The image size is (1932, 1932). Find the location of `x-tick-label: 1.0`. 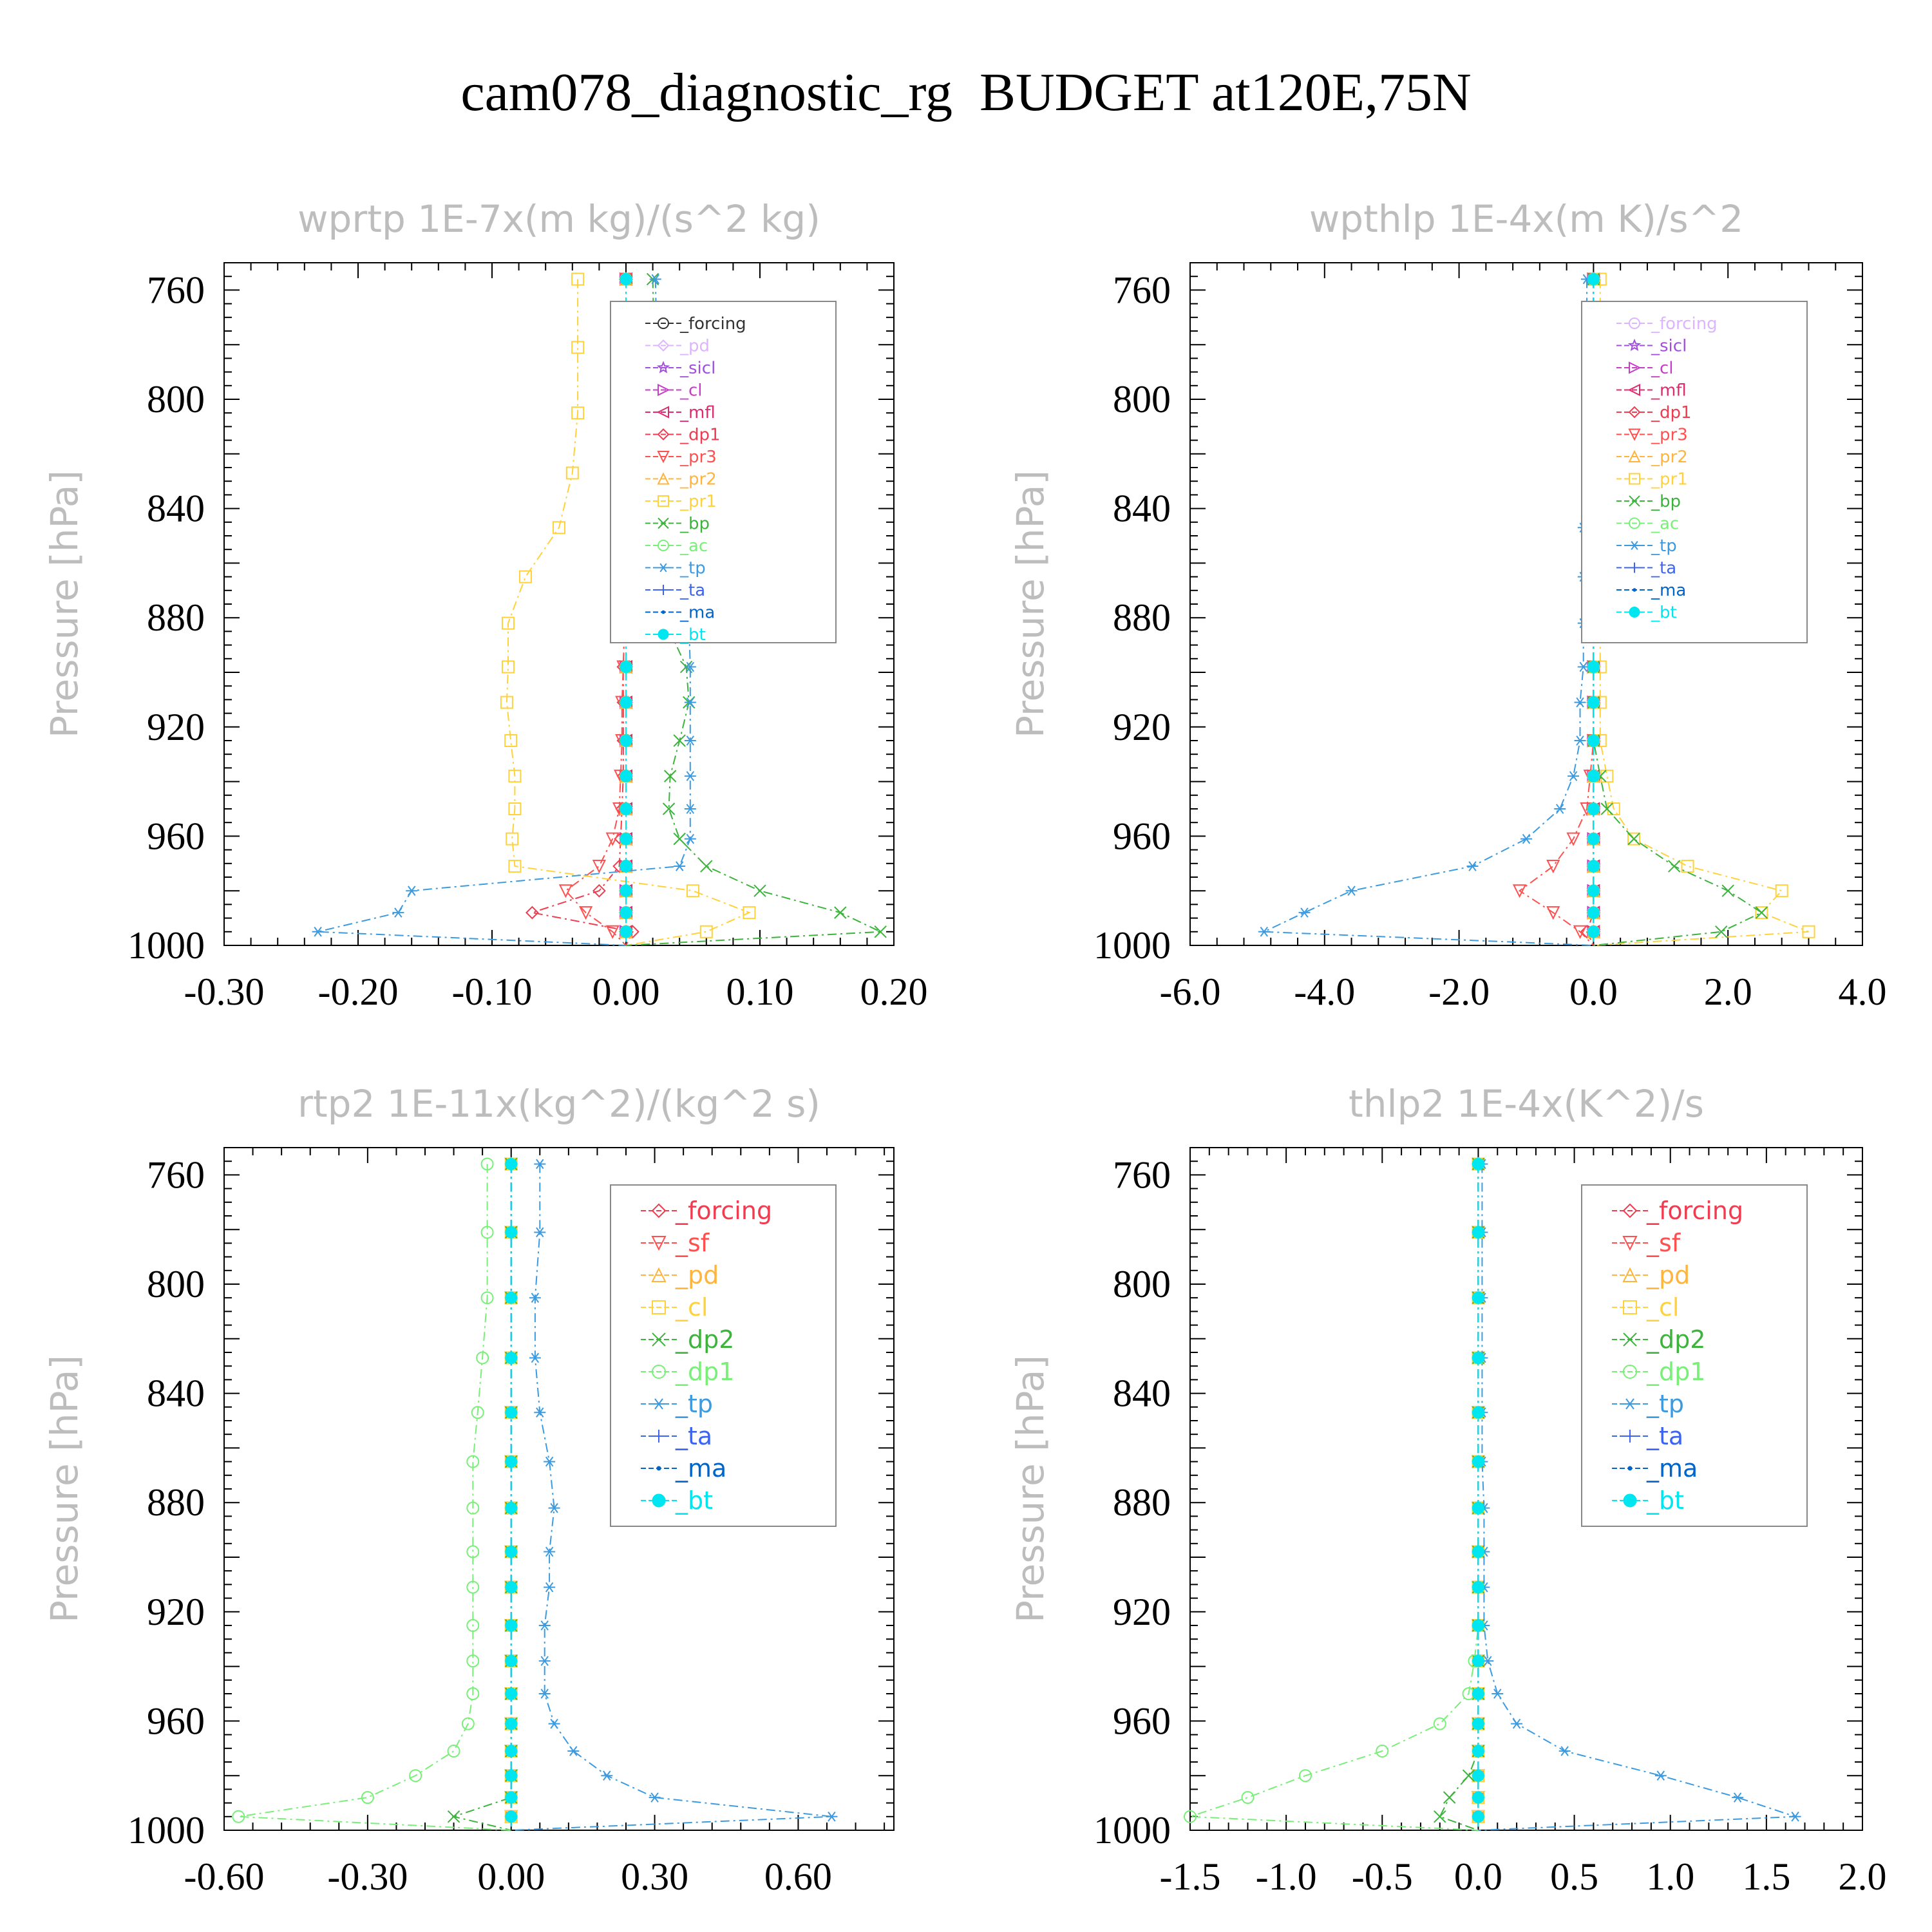

x-tick-label: 1.0 is located at coordinates (1670, 1876).